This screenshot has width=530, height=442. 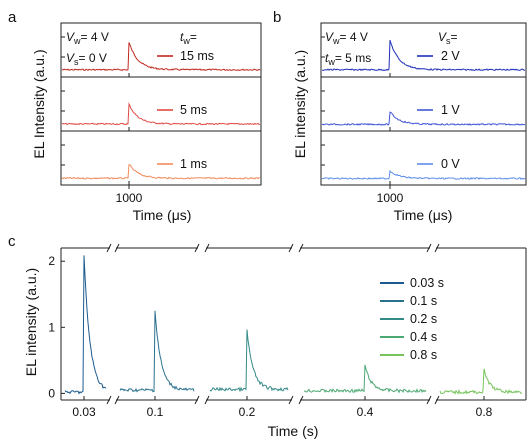 What do you see at coordinates (423, 215) in the screenshot?
I see `panel-b-x-axis-title: Time (μs)` at bounding box center [423, 215].